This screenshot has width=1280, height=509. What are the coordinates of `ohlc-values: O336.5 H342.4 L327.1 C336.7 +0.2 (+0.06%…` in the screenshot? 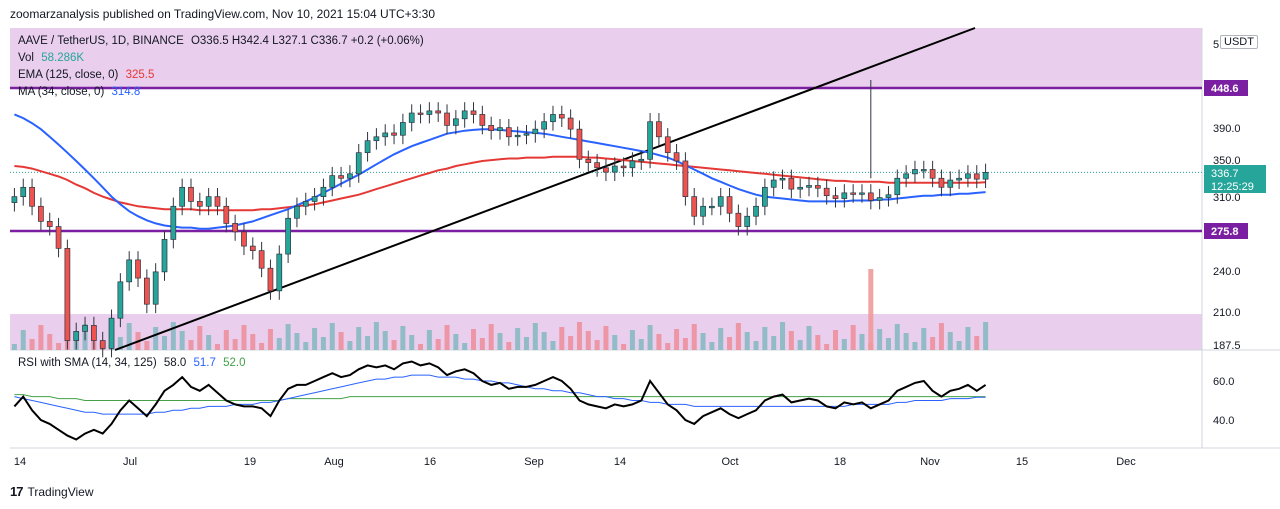 It's located at (307, 41).